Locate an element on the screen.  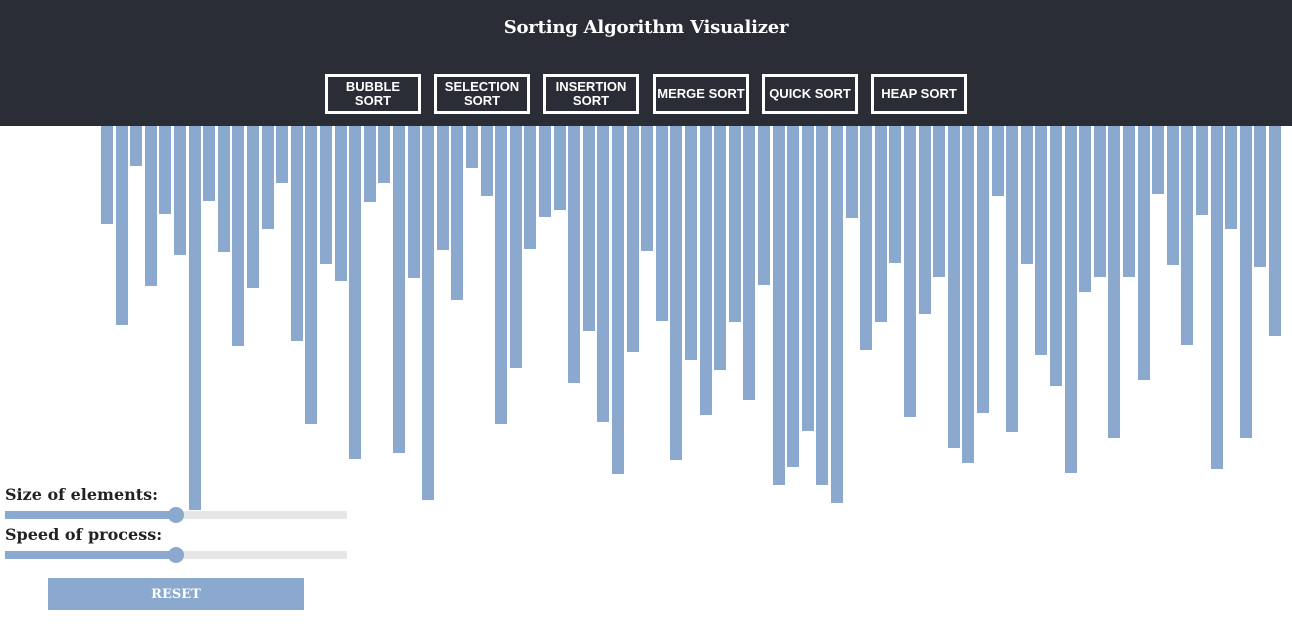
quick-sort-button: QUICK SORT is located at coordinates (810, 94).